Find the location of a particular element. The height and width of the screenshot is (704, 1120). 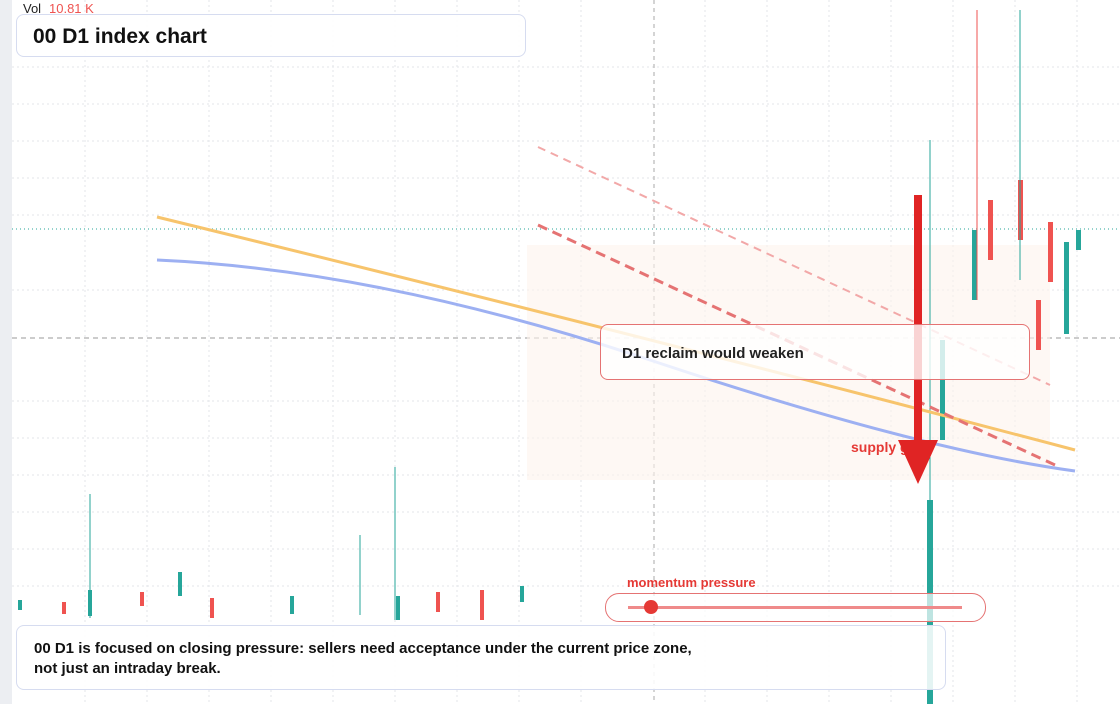

note-line: not just an intraday break. is located at coordinates (127, 668).